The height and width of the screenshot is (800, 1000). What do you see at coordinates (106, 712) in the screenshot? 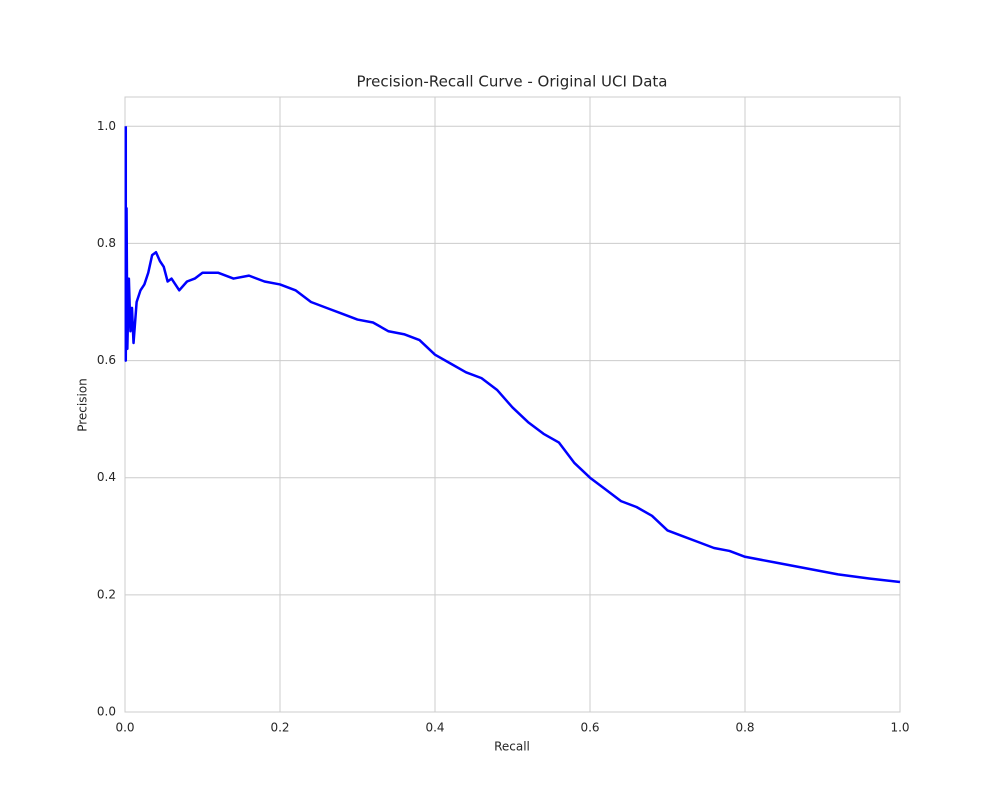
I see `y-tick-label: 0.0` at bounding box center [106, 712].